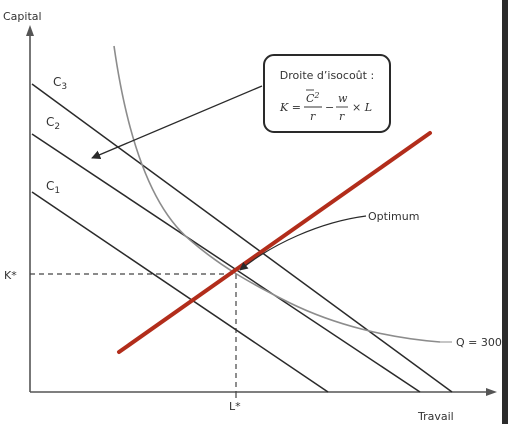 This screenshot has width=508, height=429. I want to click on callout-title: Droite d’isocoût :, so click(327, 75).